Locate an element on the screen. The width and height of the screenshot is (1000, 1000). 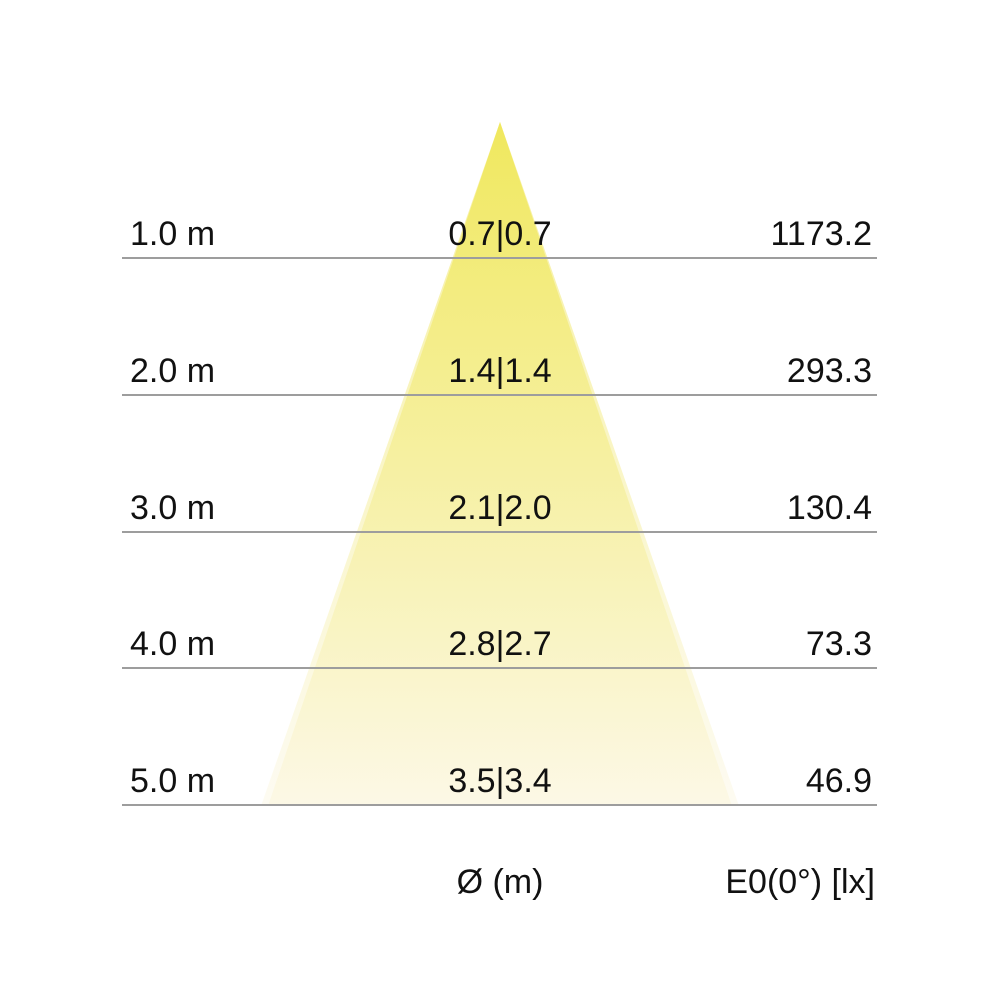
distance-line-2m is located at coordinates (499, 395).